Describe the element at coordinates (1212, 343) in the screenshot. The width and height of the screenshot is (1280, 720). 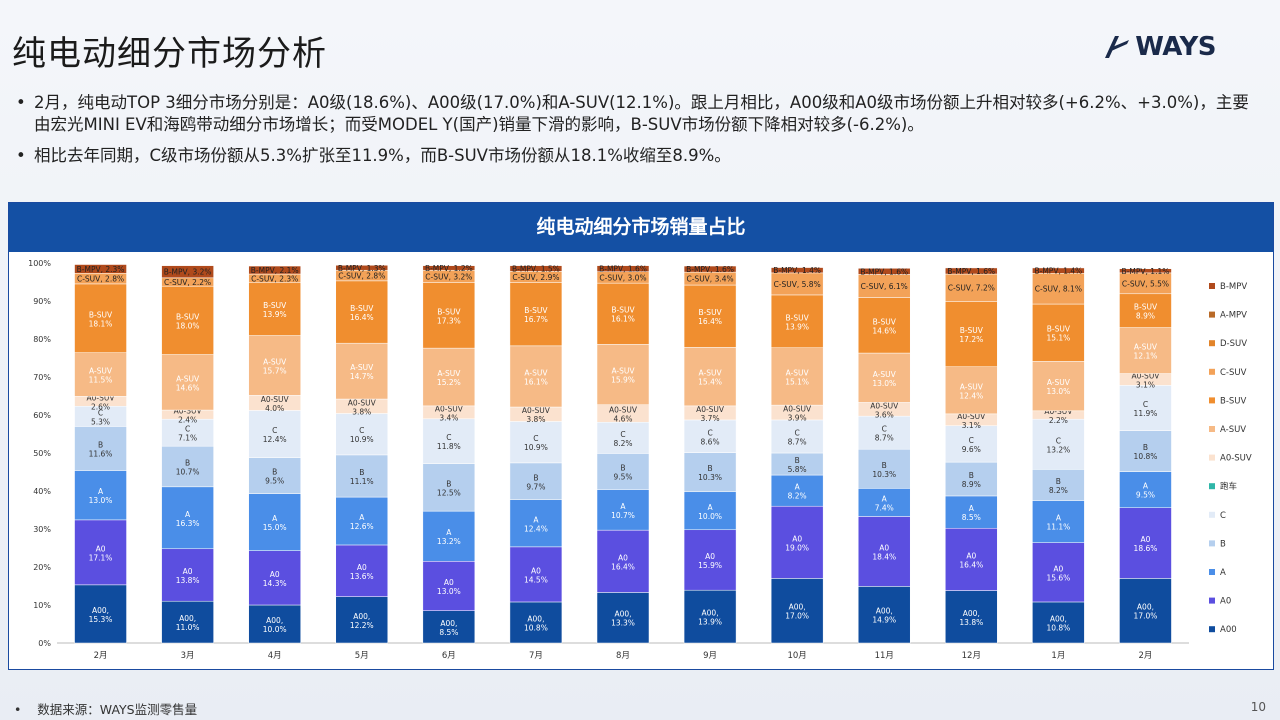
I see `legend-swatch-D-SUV` at that location.